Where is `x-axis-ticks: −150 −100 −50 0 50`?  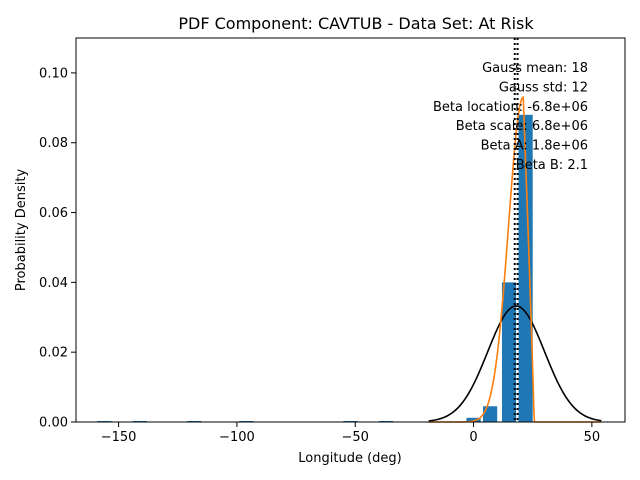 x-axis-ticks: −150 −100 −50 0 50 is located at coordinates (350, 433).